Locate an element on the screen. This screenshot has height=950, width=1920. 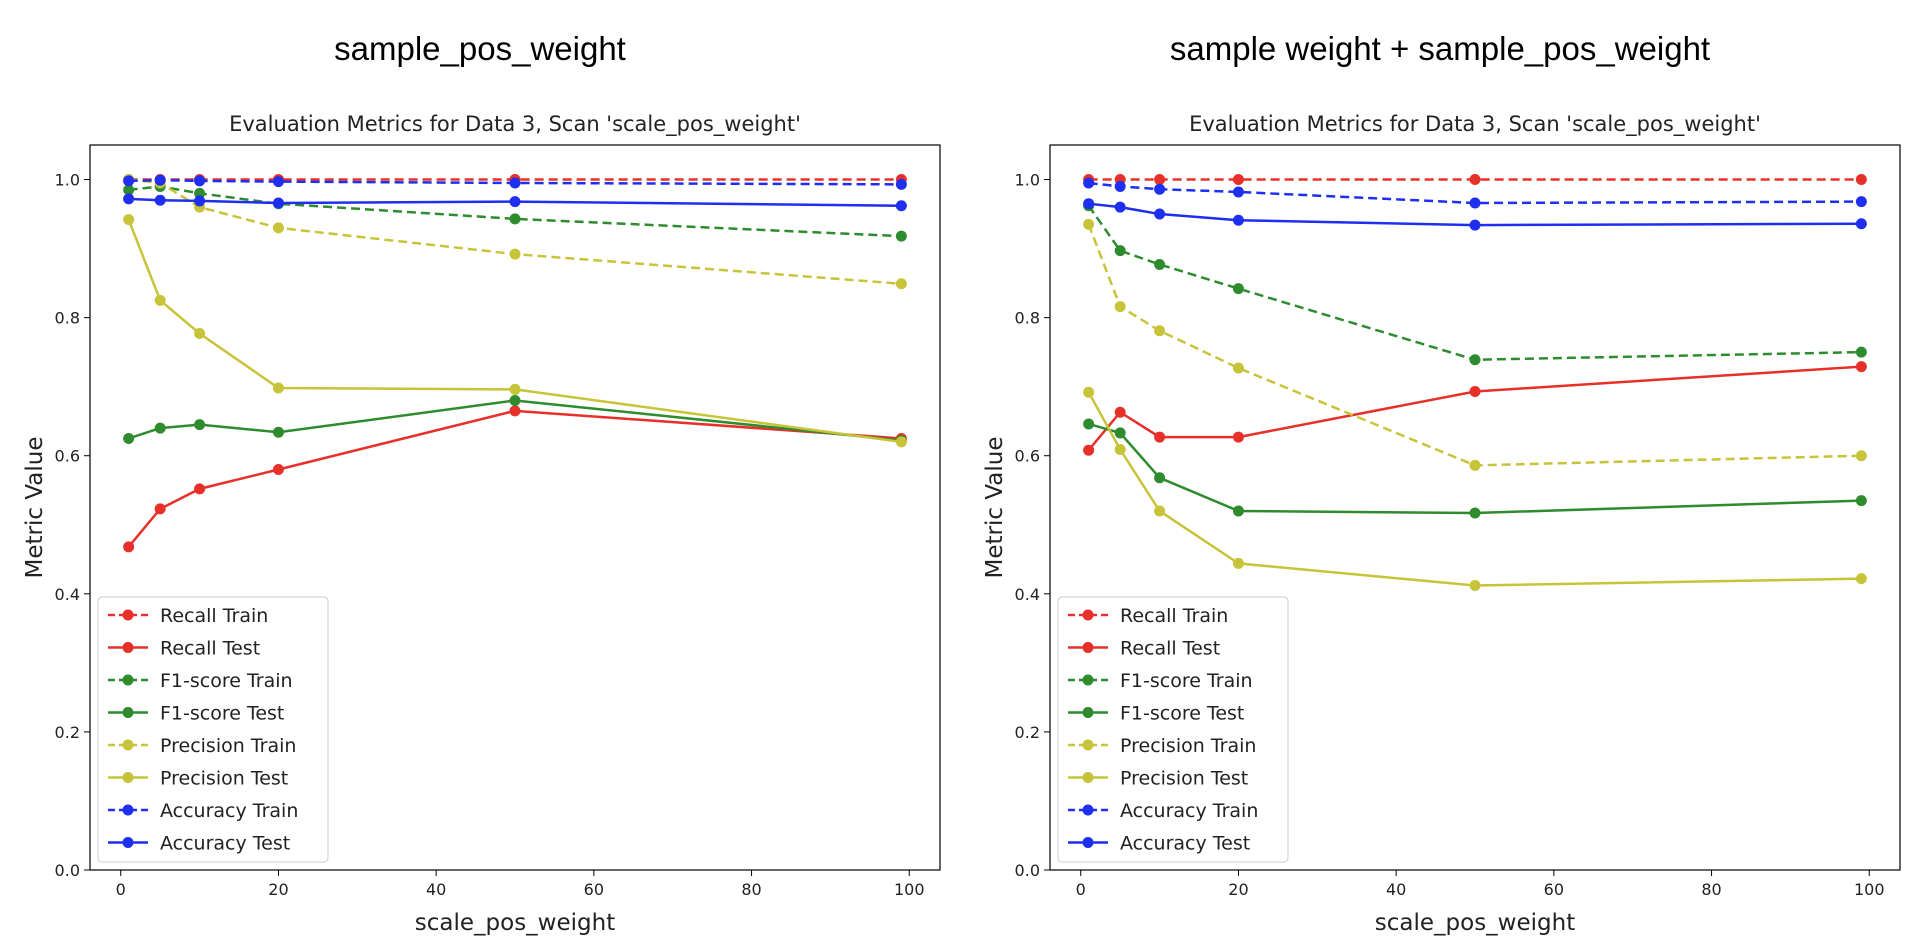
x-tick-label: 0 is located at coordinates (1081, 889).